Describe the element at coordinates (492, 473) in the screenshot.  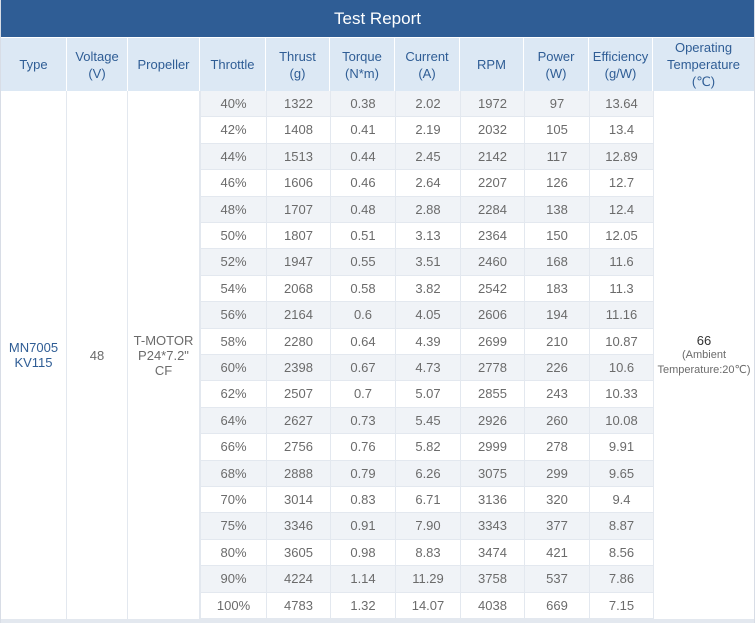
I see `rpm-cell: 3075` at that location.